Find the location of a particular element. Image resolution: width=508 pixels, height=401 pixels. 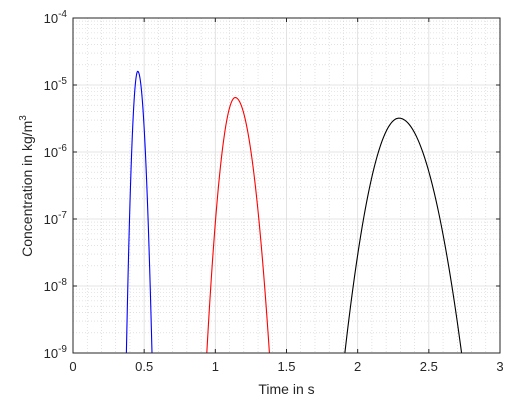

y-axis-label-exponent: 3 is located at coordinates (23, 118).